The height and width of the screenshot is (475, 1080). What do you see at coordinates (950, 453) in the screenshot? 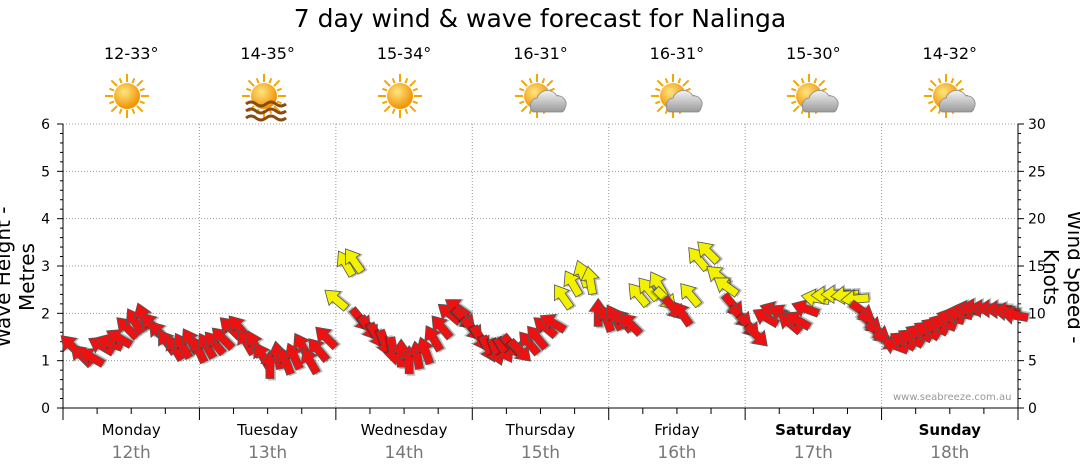
I see `day-date: 18th` at bounding box center [950, 453].